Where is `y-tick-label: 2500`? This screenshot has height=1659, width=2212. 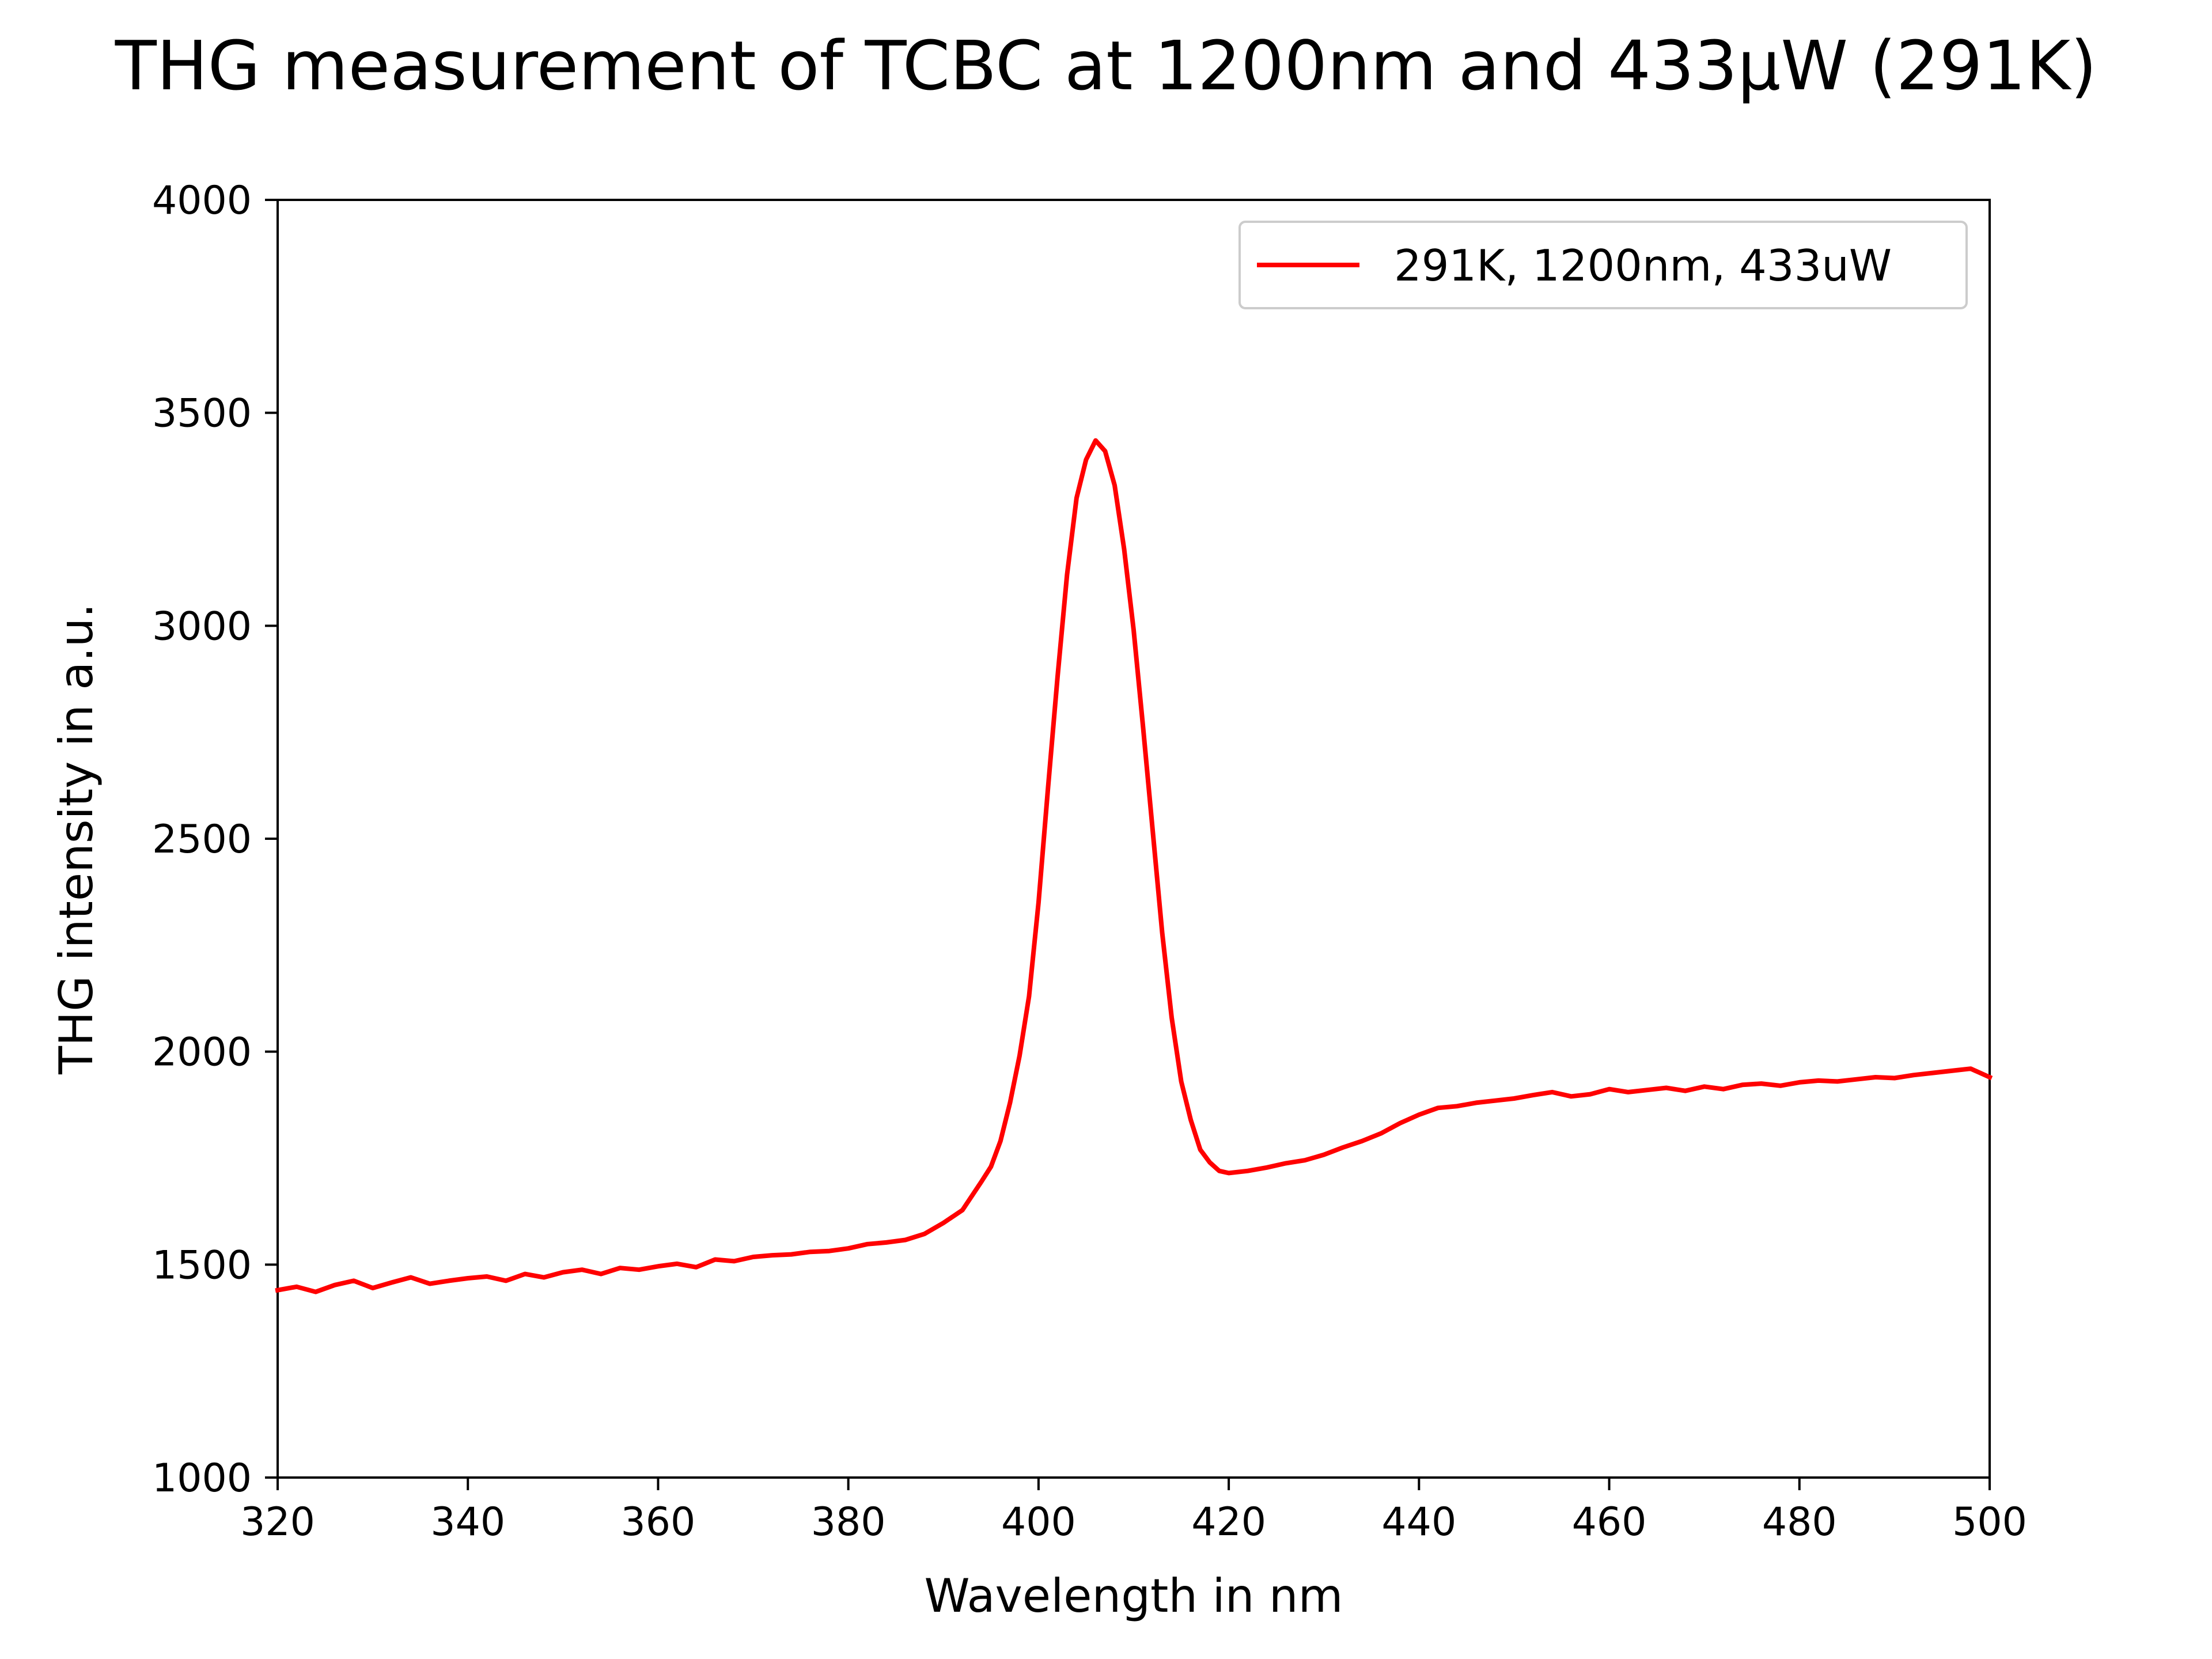 y-tick-label: 2500 is located at coordinates (202, 839).